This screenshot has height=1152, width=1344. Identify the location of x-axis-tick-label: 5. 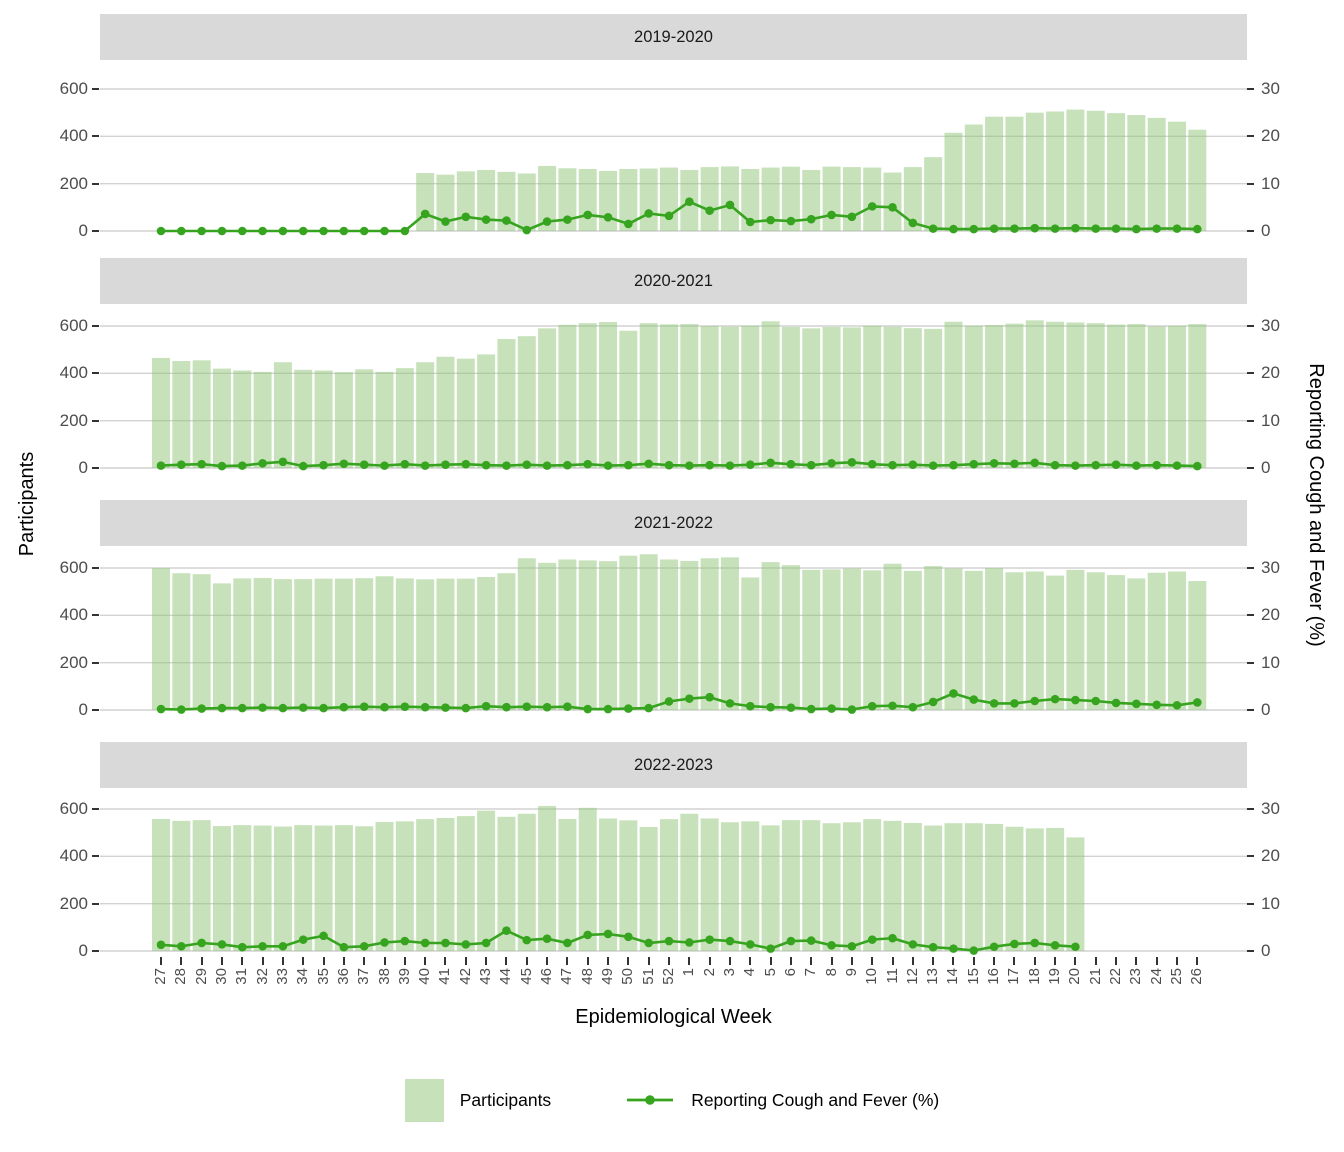
(770, 972).